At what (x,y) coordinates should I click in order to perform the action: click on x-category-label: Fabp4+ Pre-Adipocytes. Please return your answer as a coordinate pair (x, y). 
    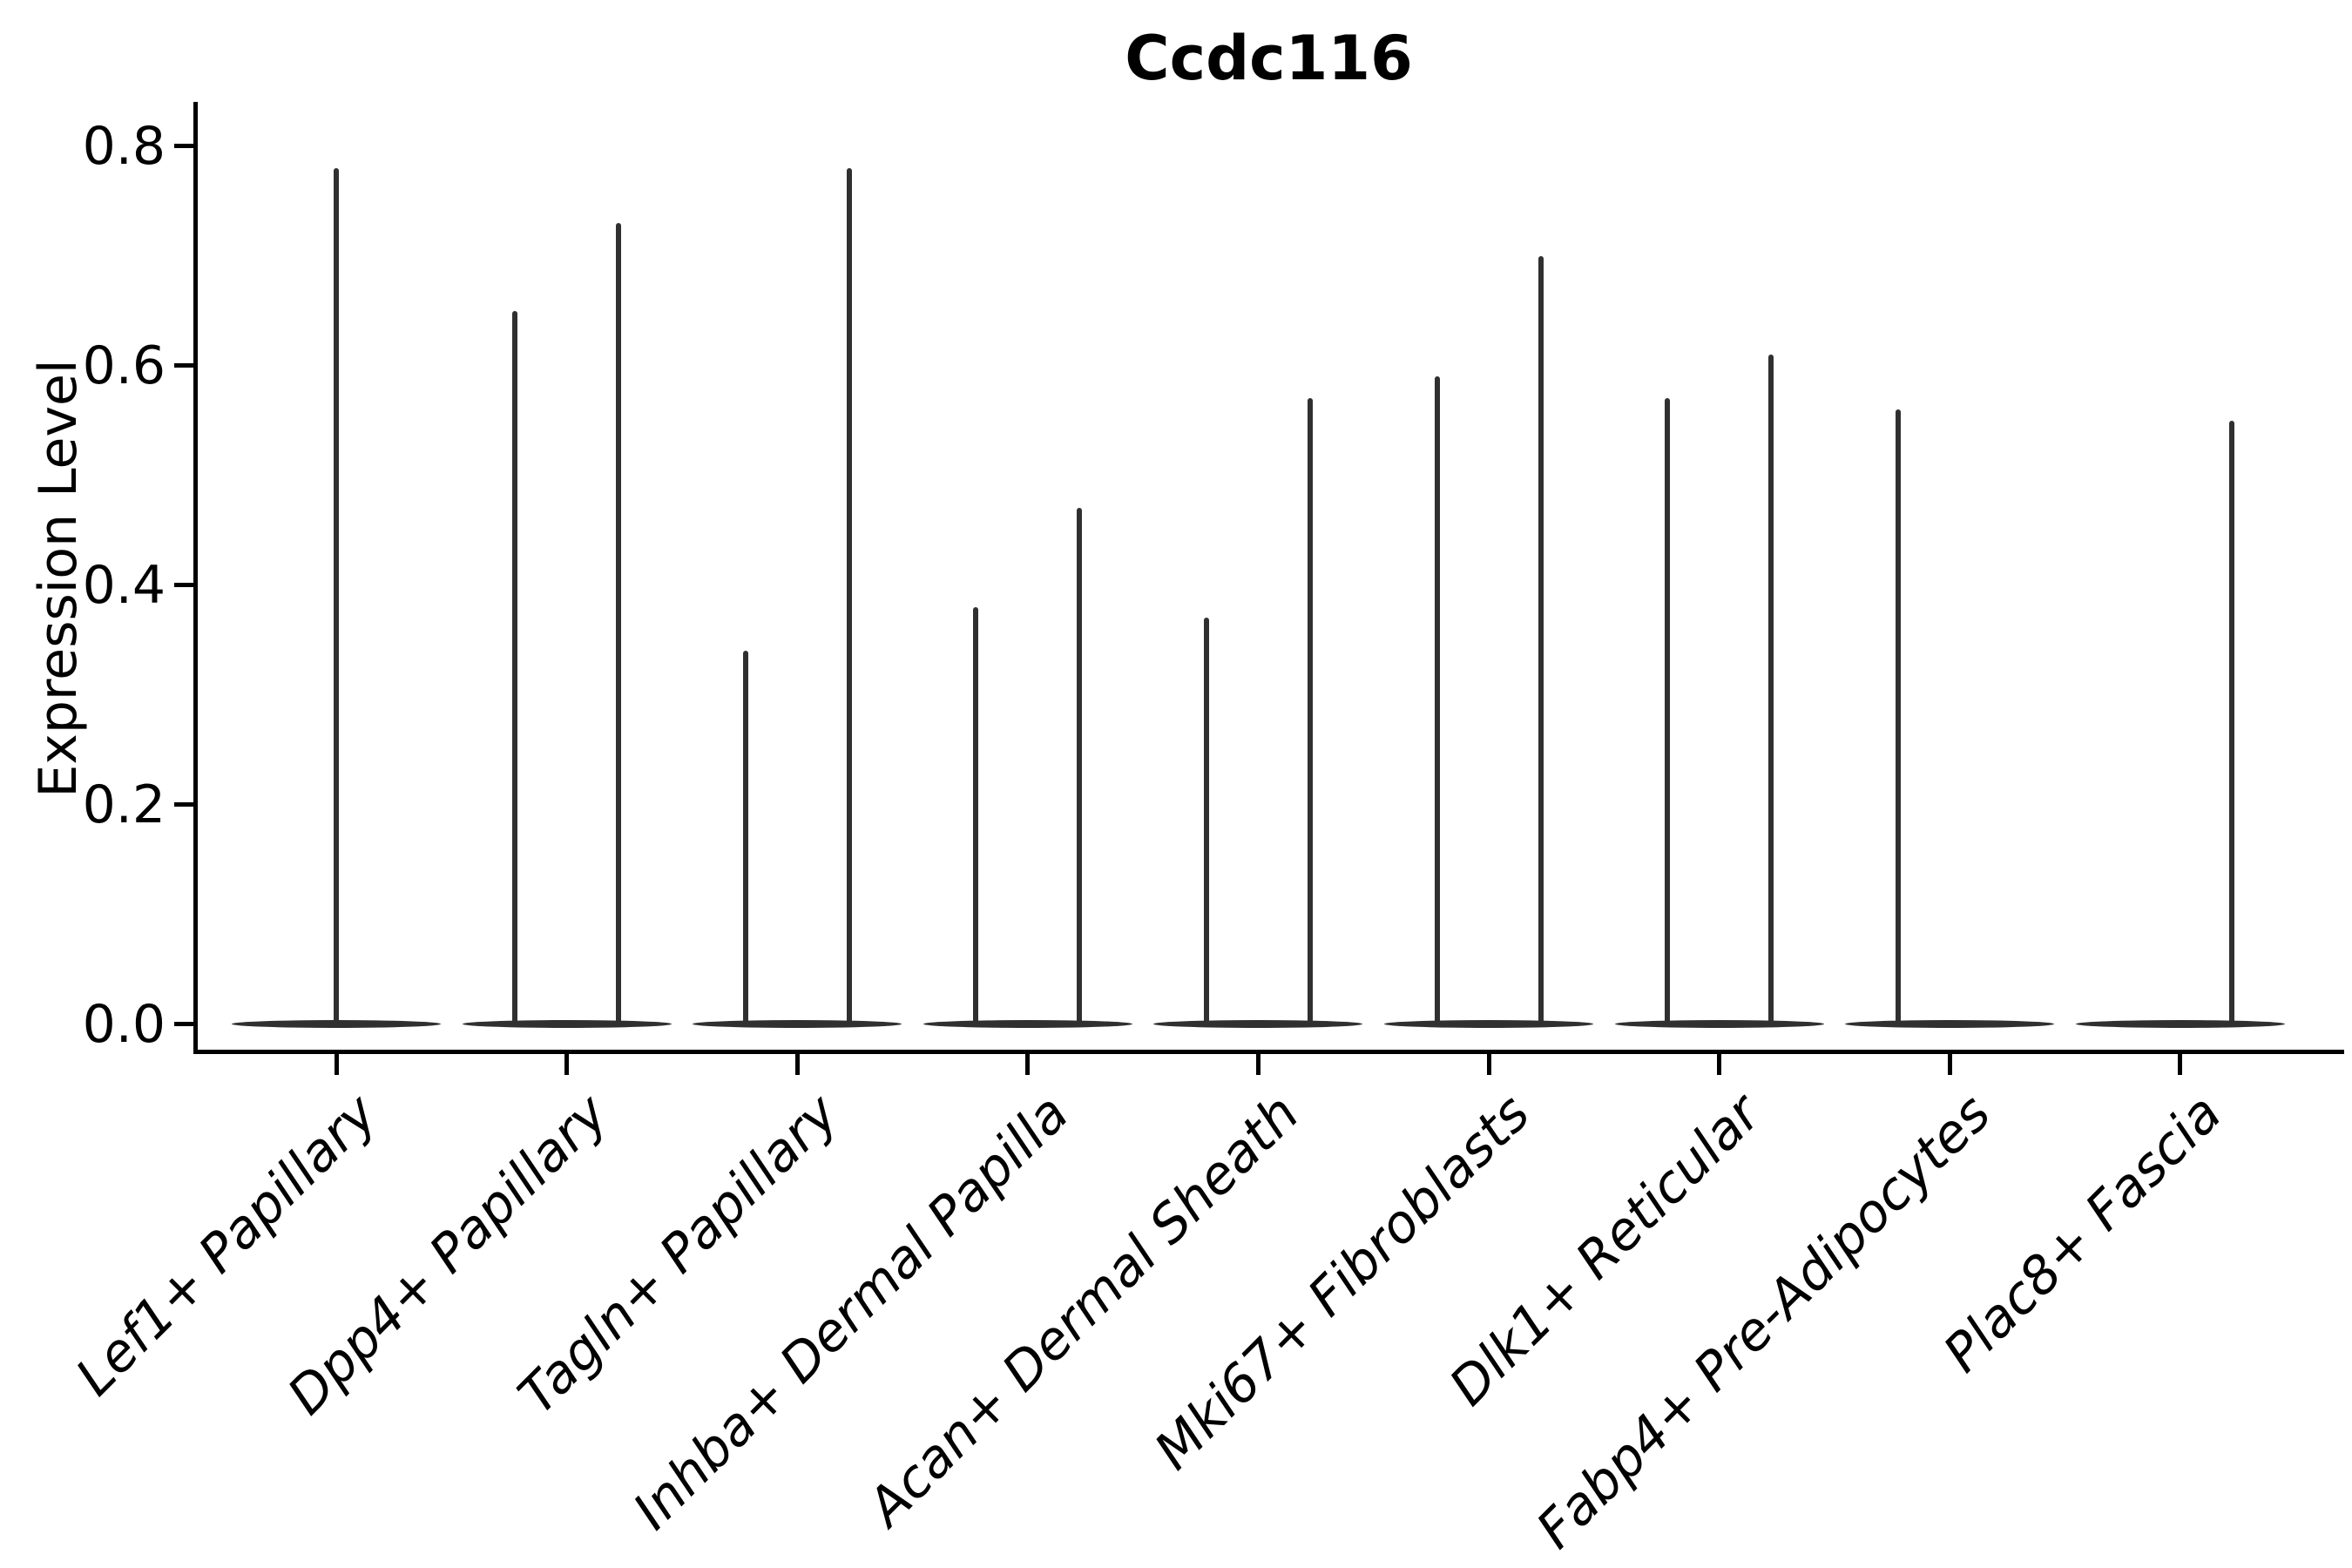
    Looking at the image, I should click on (1763, 1322).